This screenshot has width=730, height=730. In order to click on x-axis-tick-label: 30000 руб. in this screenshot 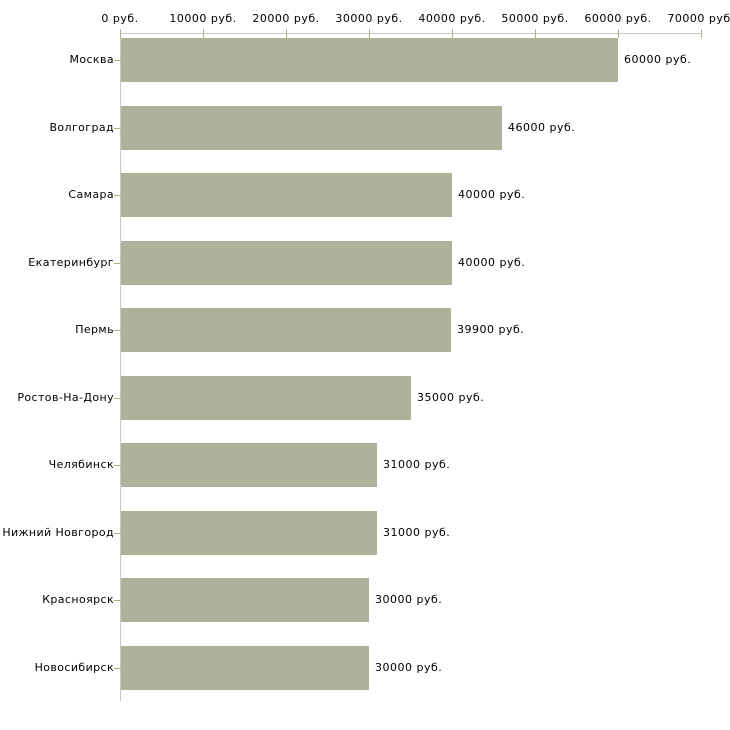, I will do `click(369, 18)`.